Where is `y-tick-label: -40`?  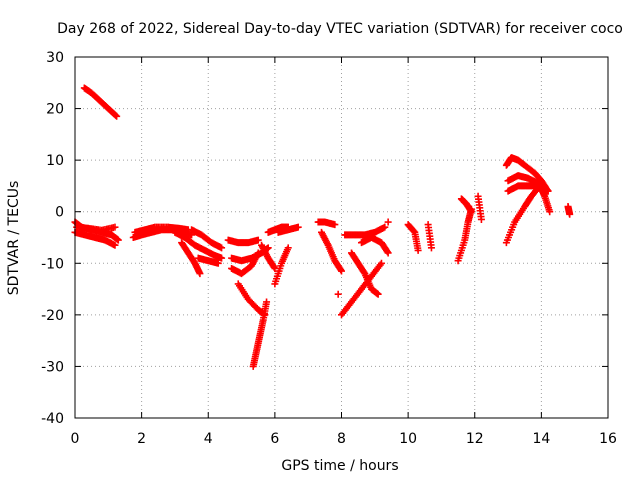
y-tick-label: -40 is located at coordinates (52, 419).